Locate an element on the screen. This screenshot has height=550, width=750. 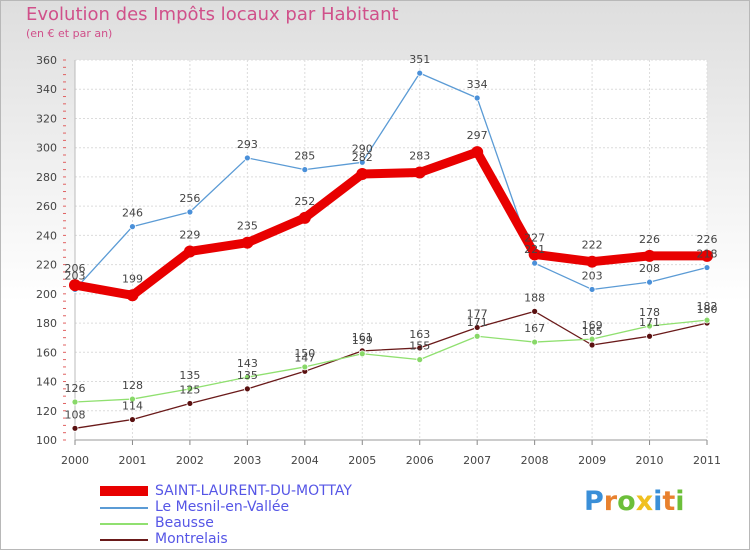
data-label: 293 is located at coordinates (247, 144).